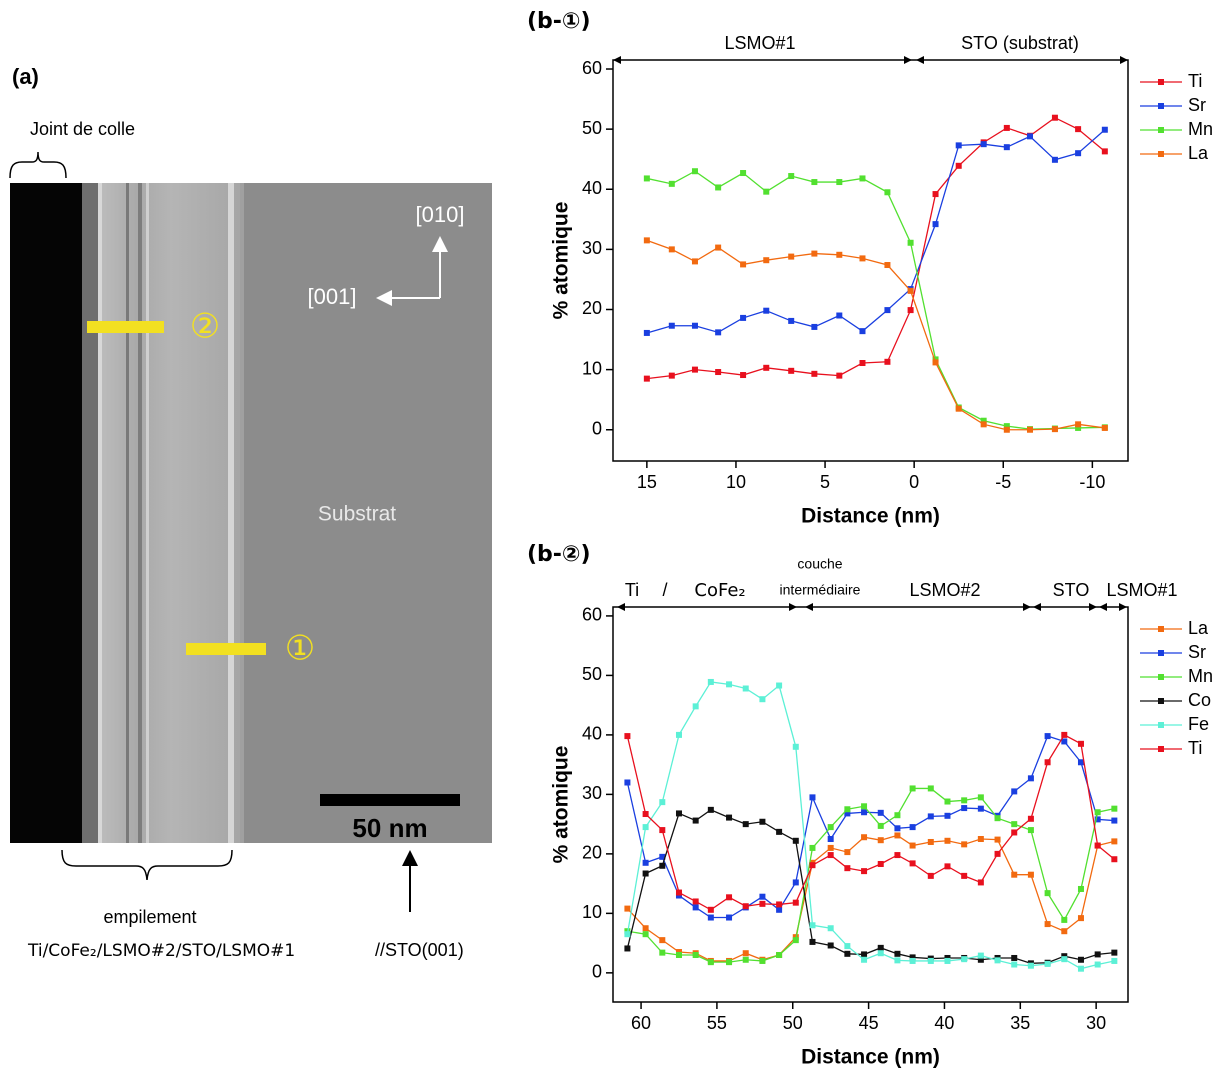 This screenshot has height=1072, width=1225. Describe the element at coordinates (944, 1023) in the screenshot. I see `x-tick-label: 40` at that location.